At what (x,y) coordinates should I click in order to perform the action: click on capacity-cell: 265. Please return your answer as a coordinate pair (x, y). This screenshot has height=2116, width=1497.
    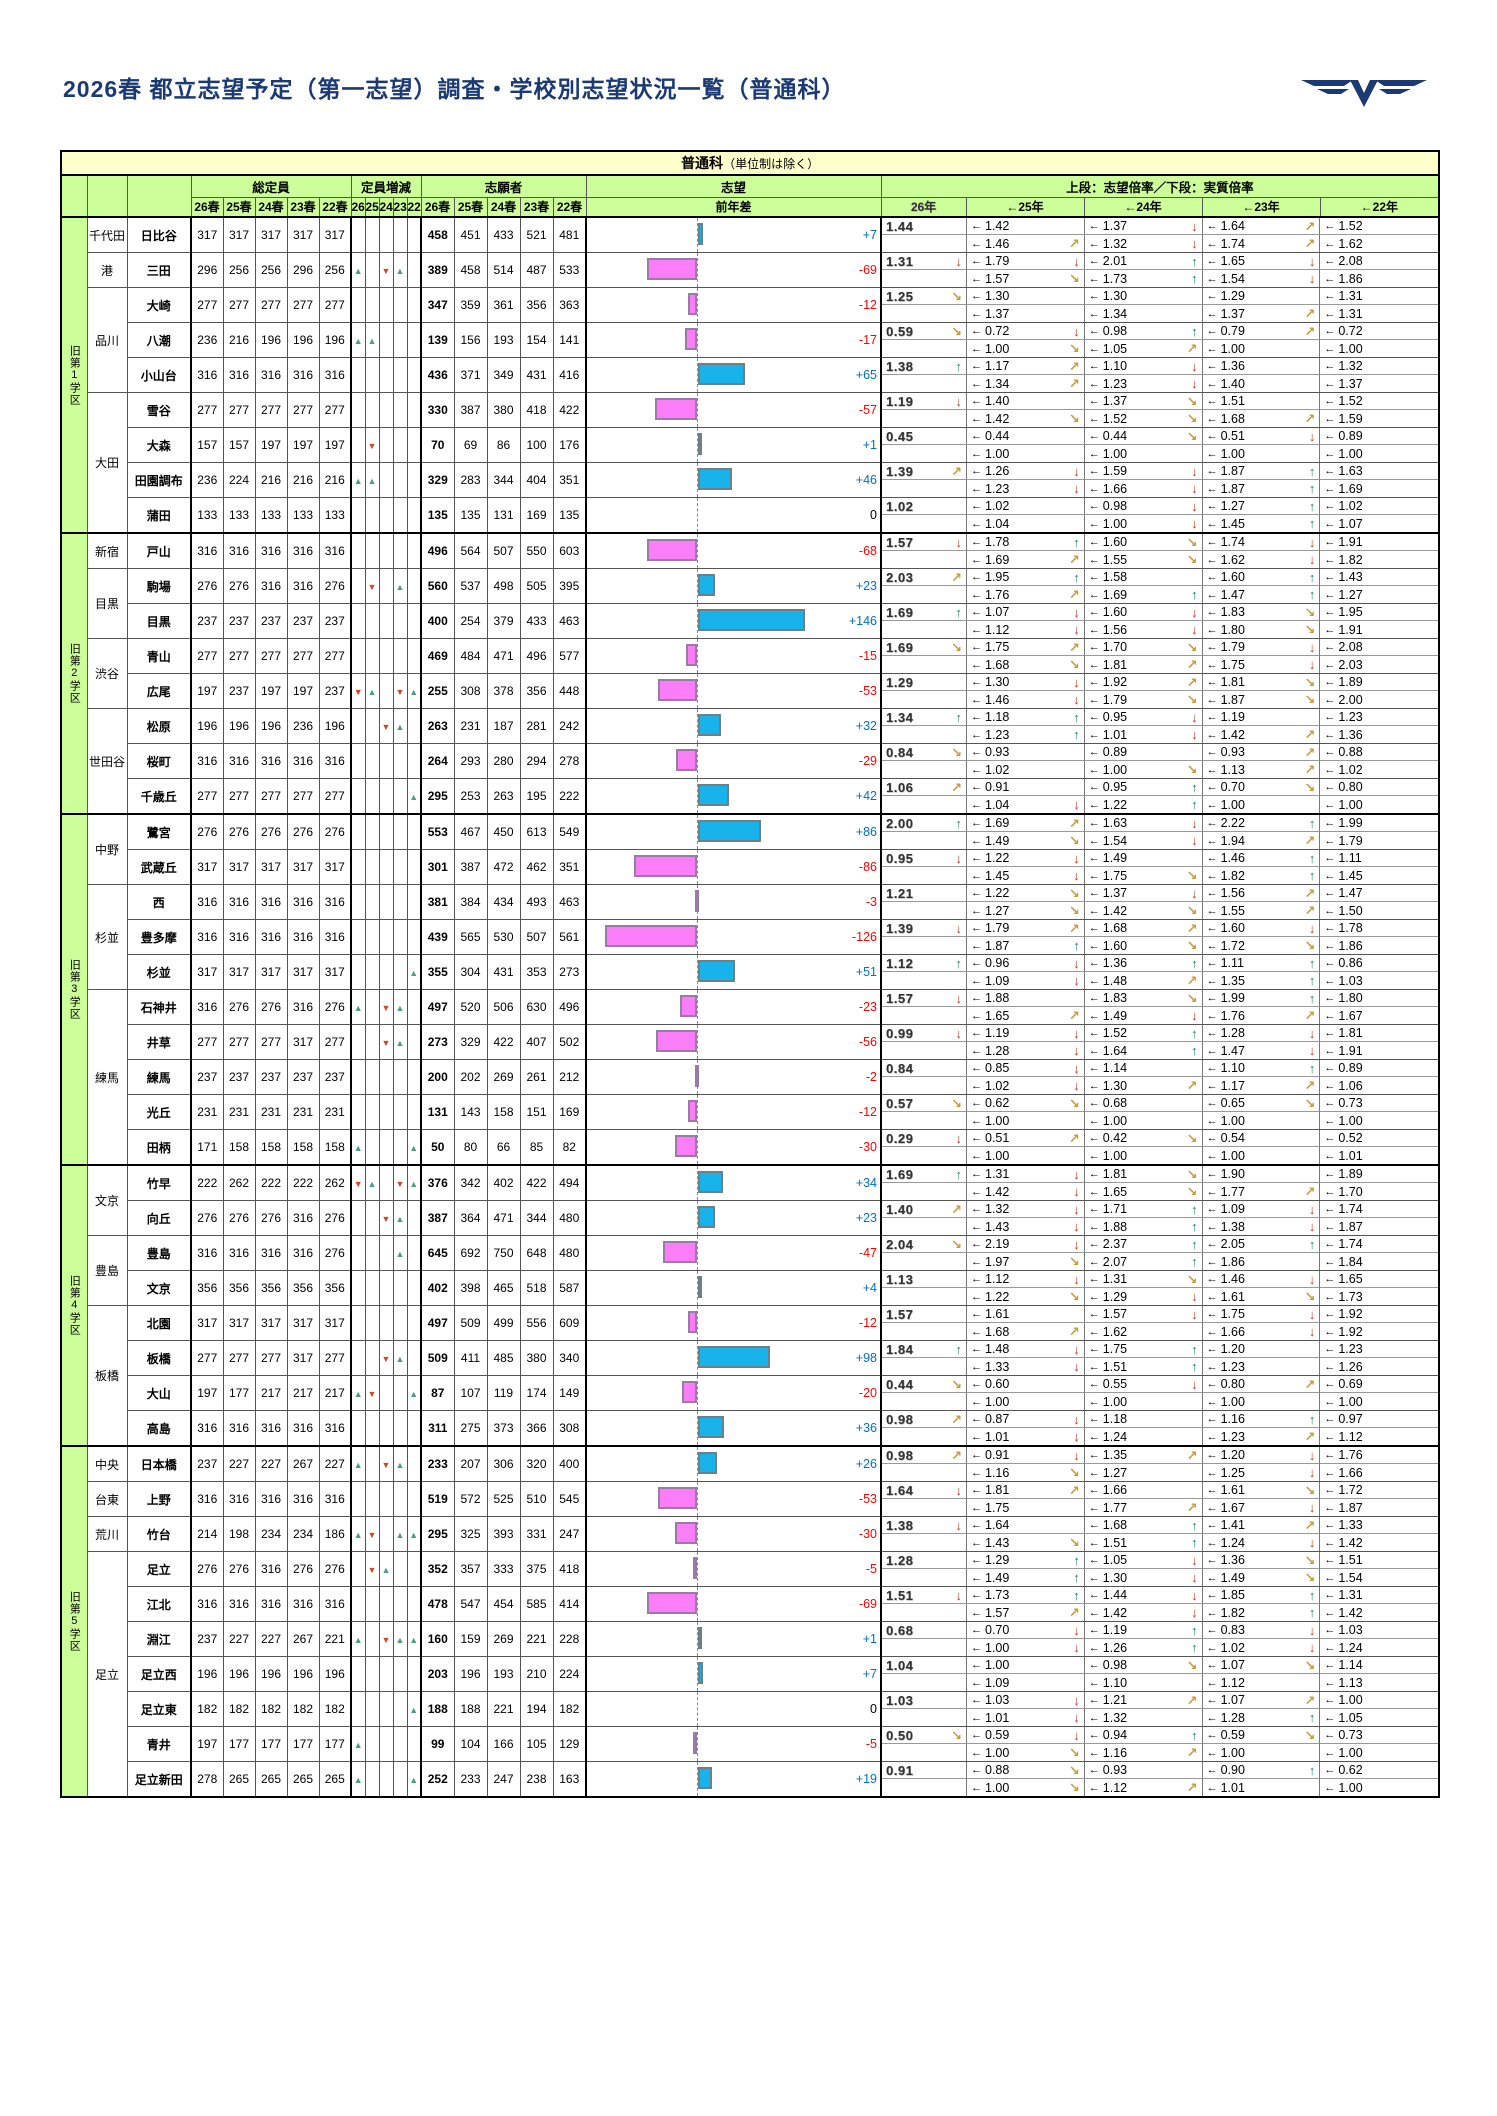
    Looking at the image, I should click on (239, 1779).